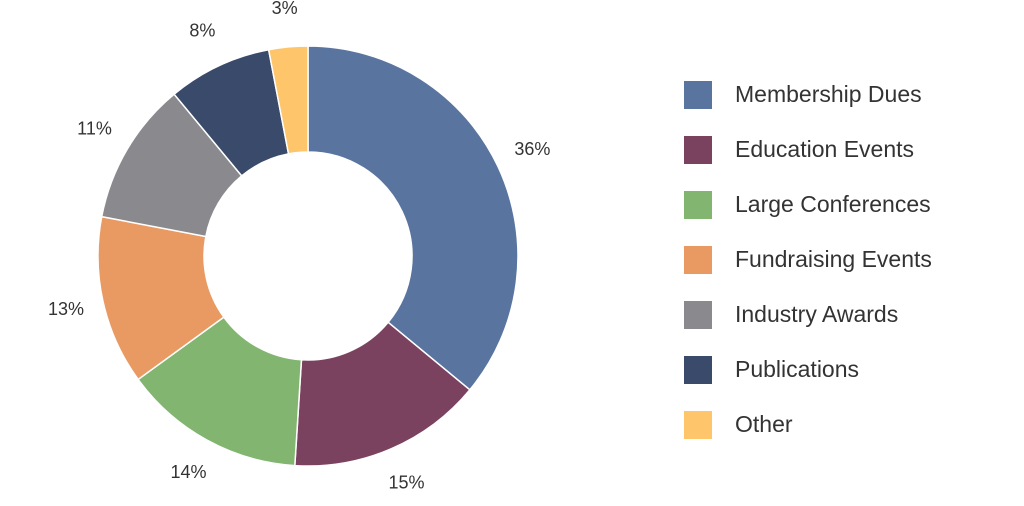 The image size is (1024, 506). I want to click on legend-item-industry-awards: Industry Awards, so click(808, 314).